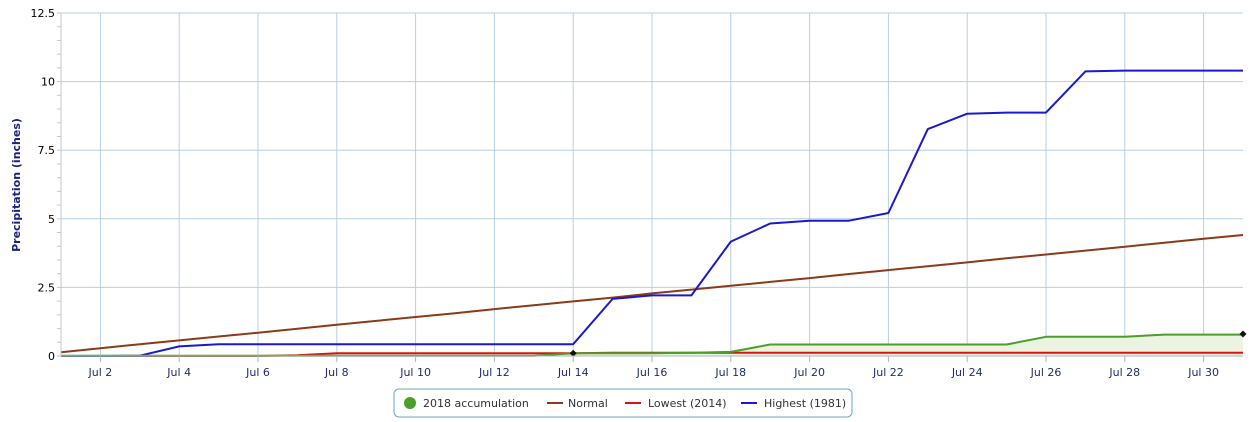 The height and width of the screenshot is (422, 1257). I want to click on legend-symbol-2018-accumulation, so click(410, 403).